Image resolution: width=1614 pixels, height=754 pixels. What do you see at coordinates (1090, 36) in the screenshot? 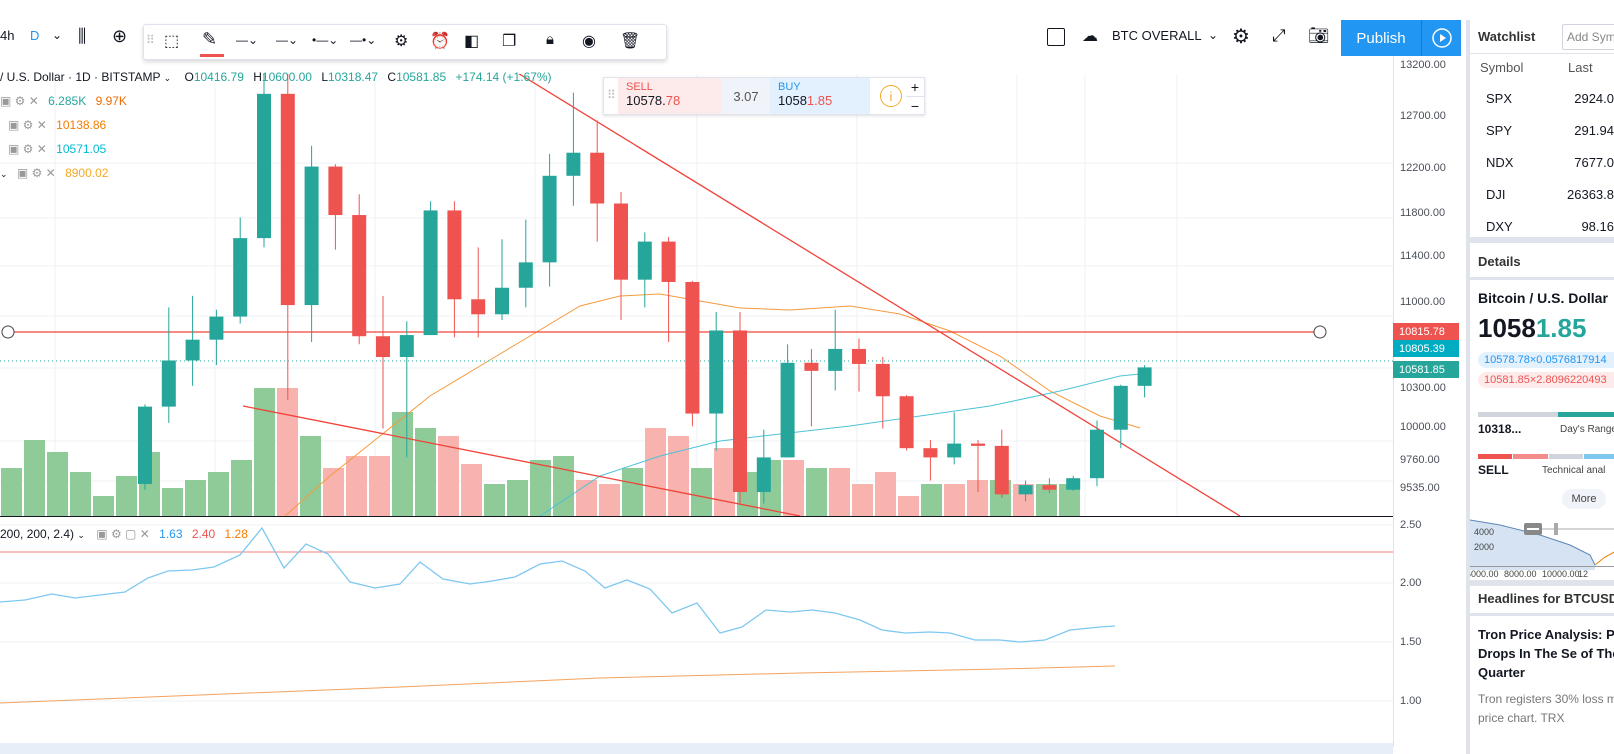
I see `cloud-icon: ☁︎` at bounding box center [1090, 36].